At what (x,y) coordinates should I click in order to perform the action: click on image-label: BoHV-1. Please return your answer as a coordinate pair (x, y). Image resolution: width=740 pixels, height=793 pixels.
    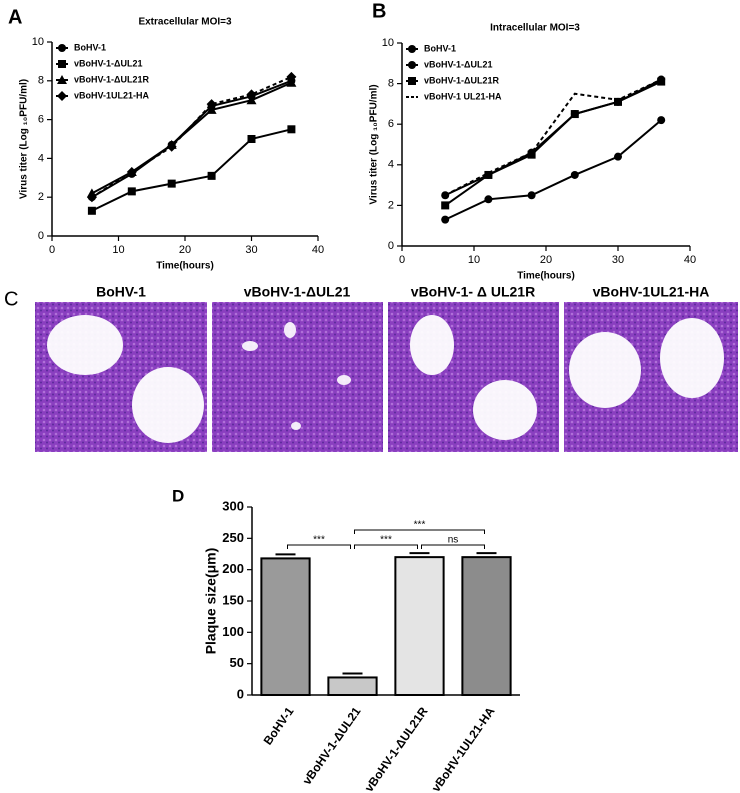
    Looking at the image, I should click on (121, 292).